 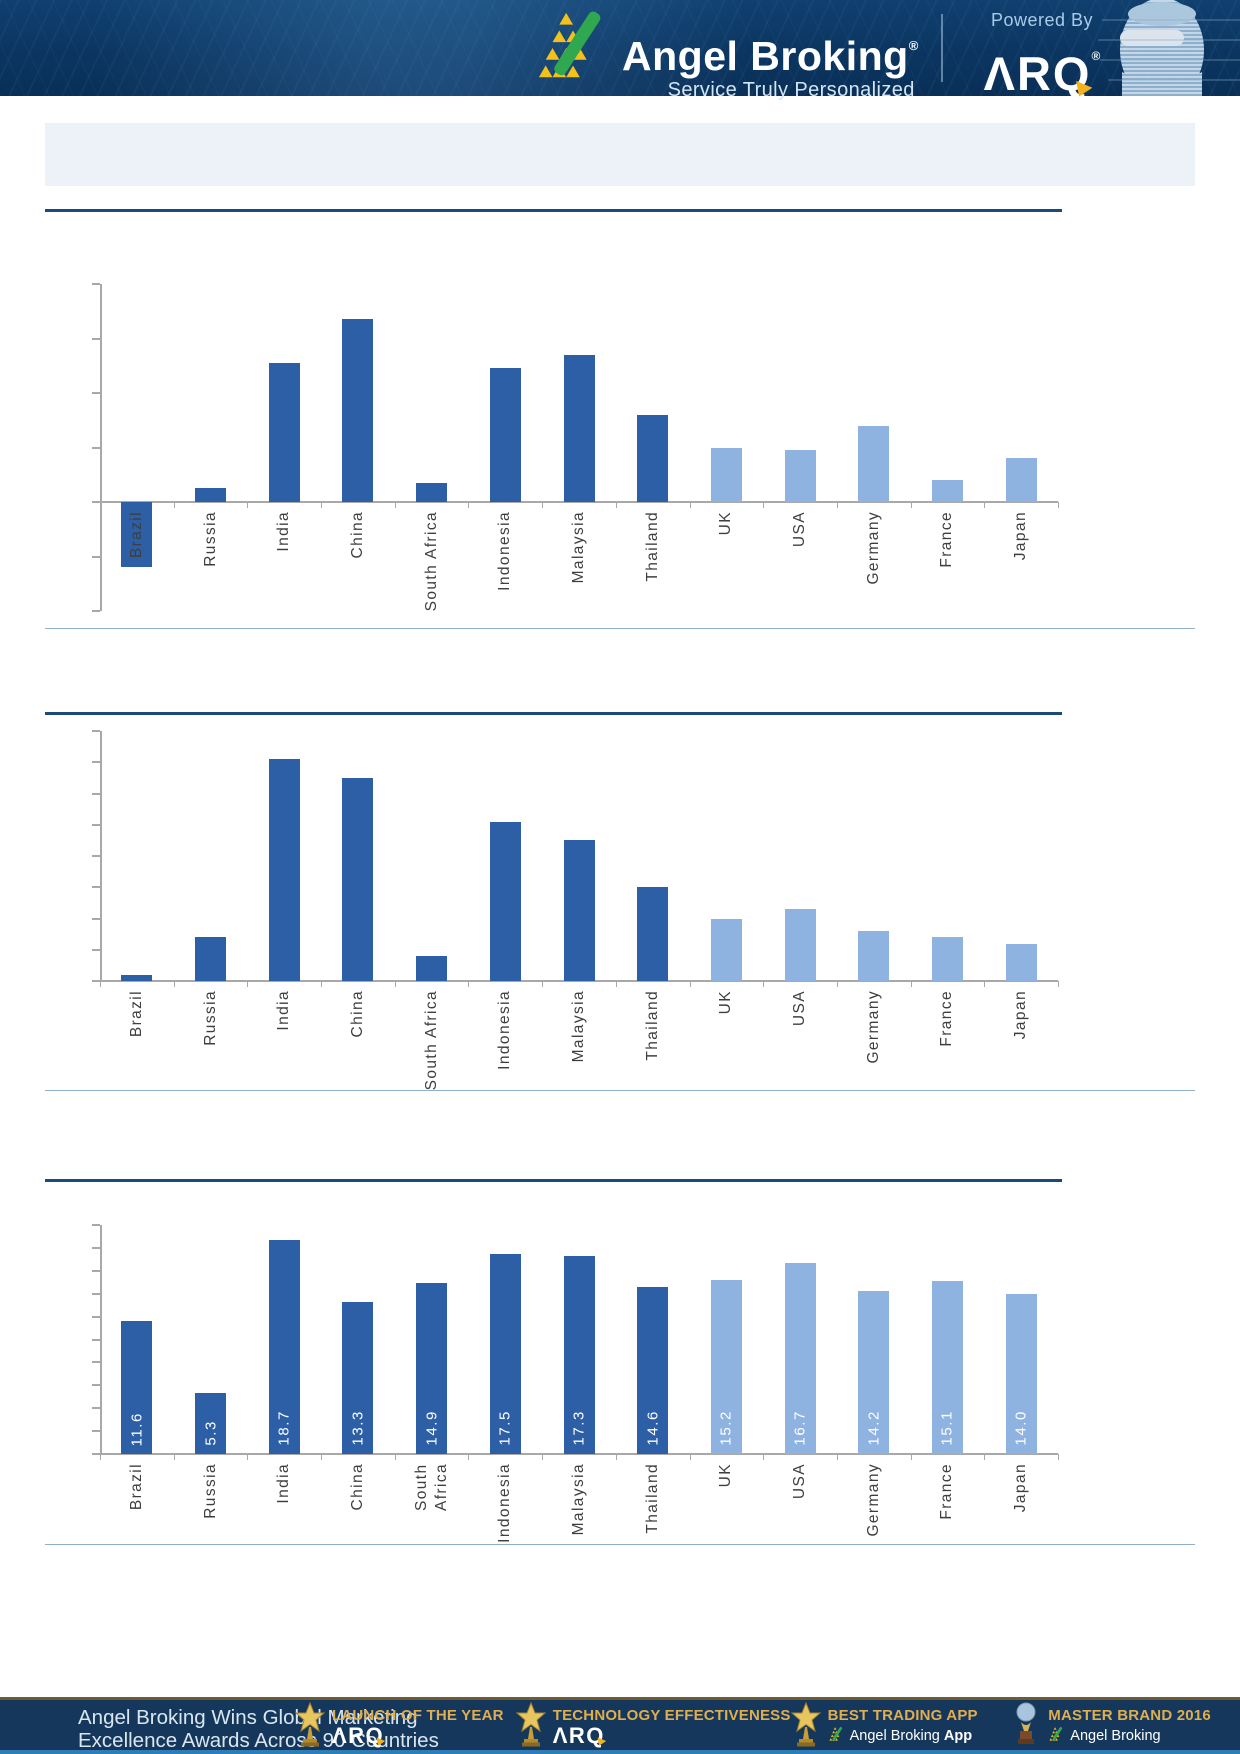 I want to click on bar-value-label: 16.7, so click(x=800, y=1428).